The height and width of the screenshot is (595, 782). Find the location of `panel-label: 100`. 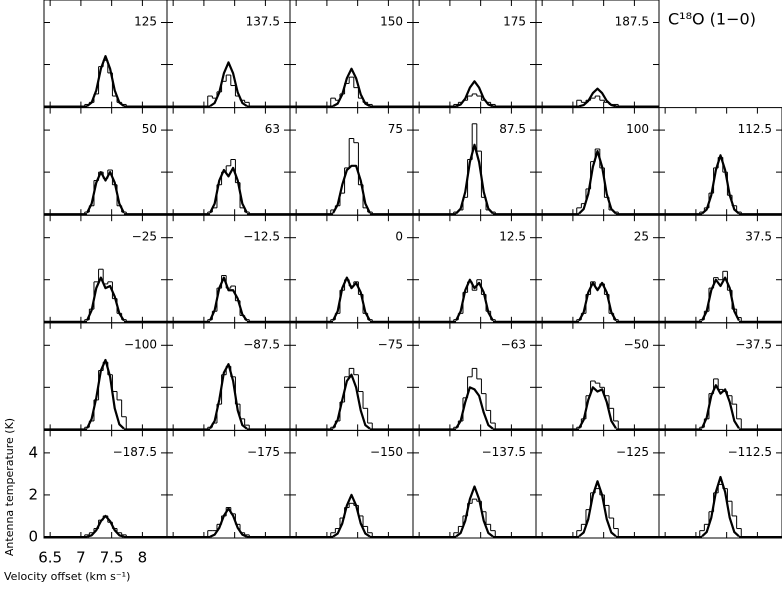

panel-label: 100 is located at coordinates (637, 129).